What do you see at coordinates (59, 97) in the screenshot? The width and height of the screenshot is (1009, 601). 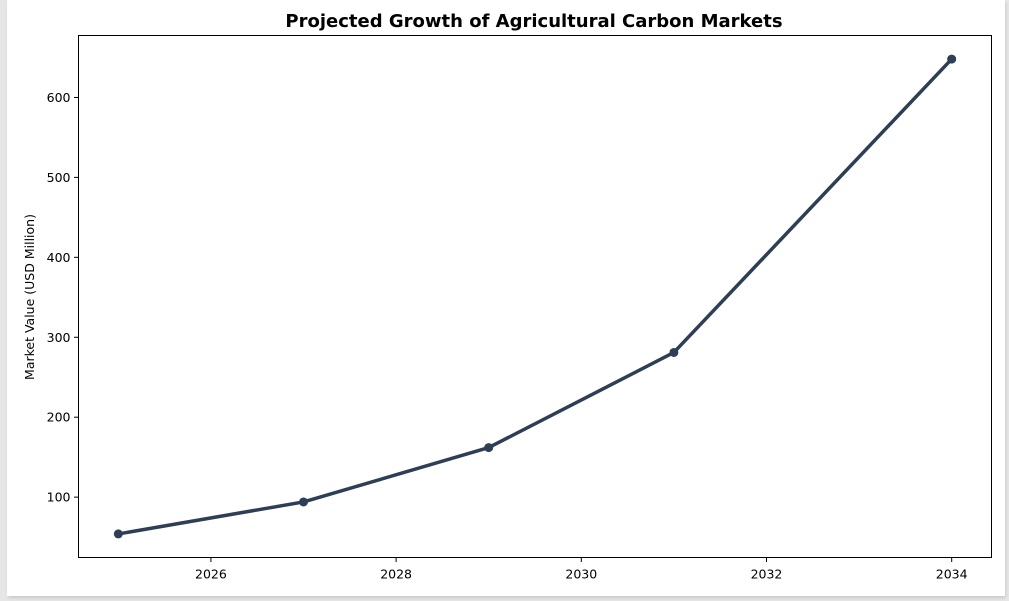 I see `y-tick-label: 600` at bounding box center [59, 97].